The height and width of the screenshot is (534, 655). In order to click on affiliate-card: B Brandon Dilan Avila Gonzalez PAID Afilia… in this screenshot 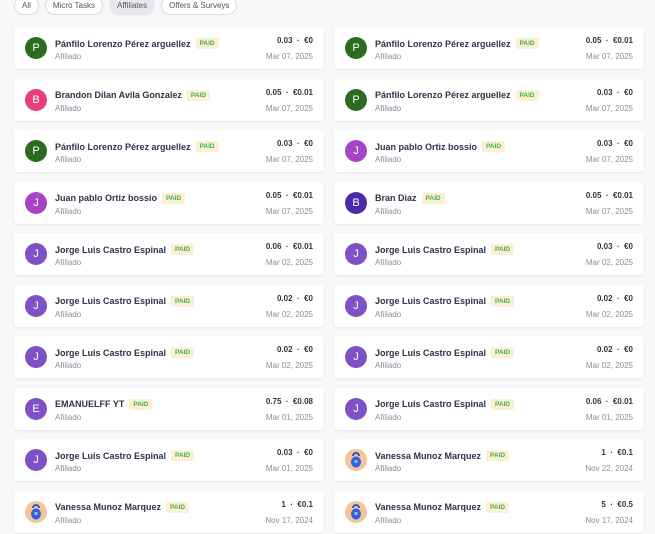, I will do `click(169, 99)`.